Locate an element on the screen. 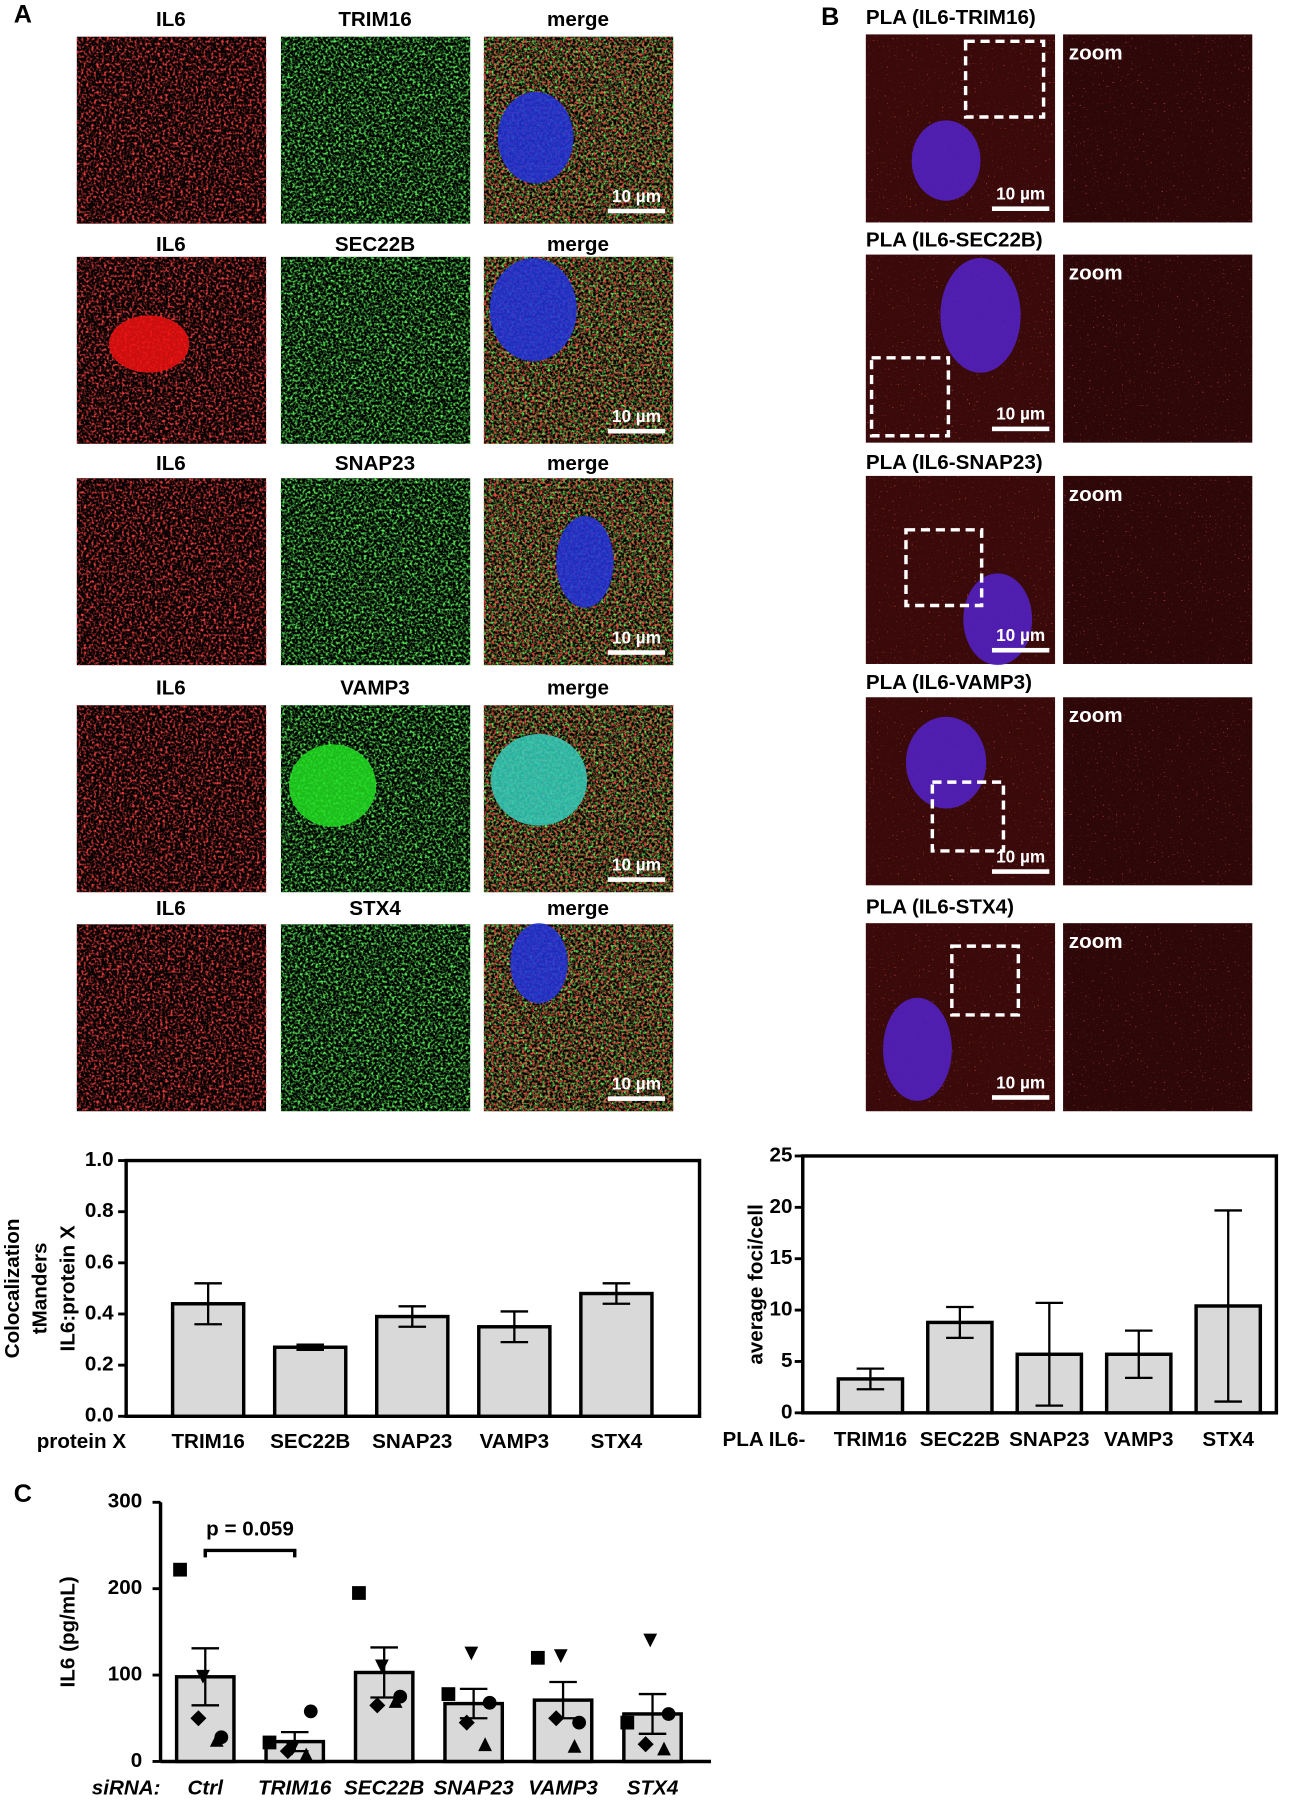 The image size is (1289, 1800). y-tick-label: 0.6 is located at coordinates (99, 1261).